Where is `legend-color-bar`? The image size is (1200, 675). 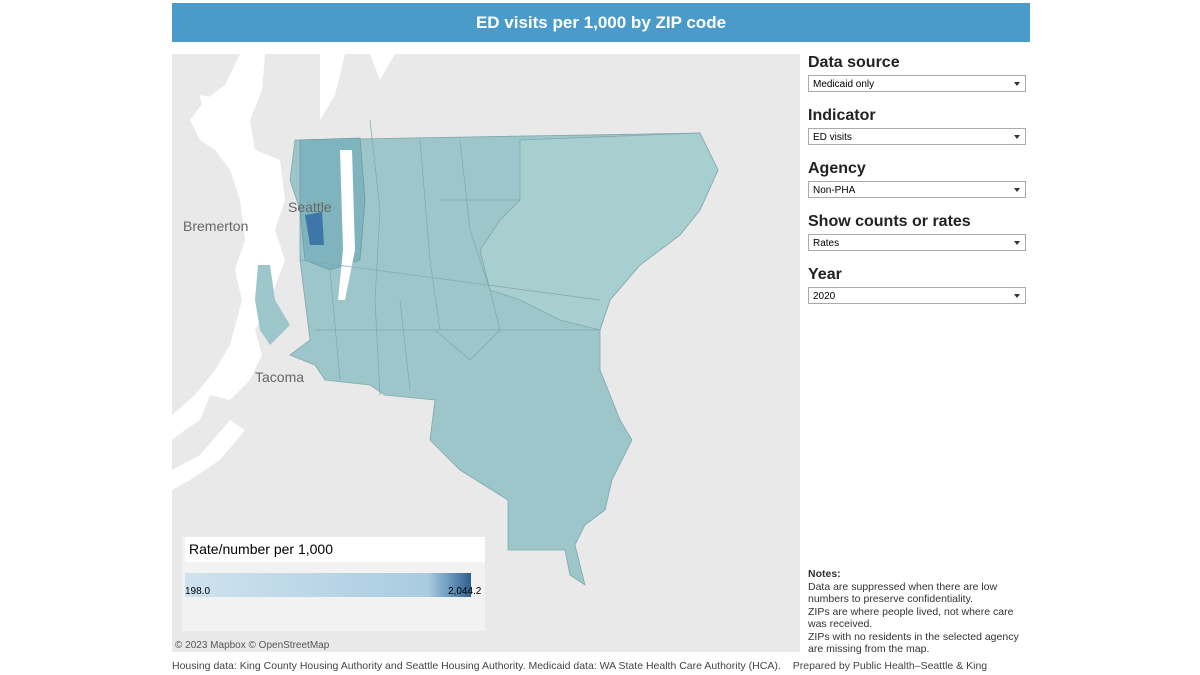
legend-color-bar is located at coordinates (328, 585).